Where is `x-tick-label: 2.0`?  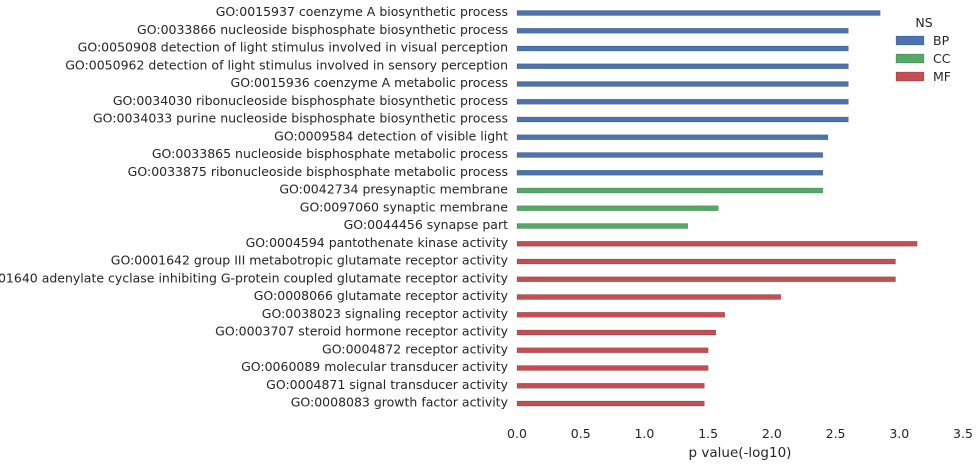 x-tick-label: 2.0 is located at coordinates (772, 433).